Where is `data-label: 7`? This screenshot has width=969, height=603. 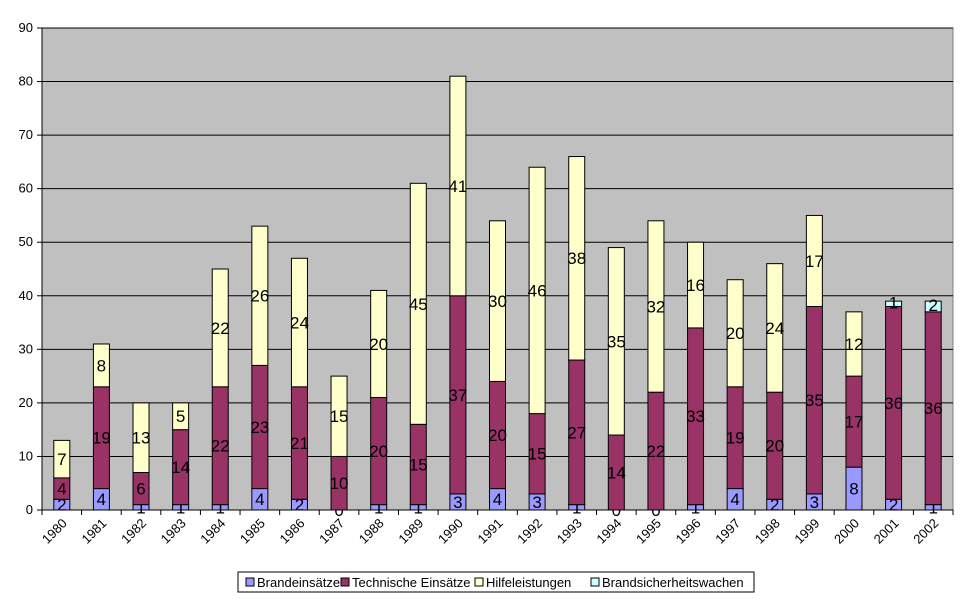 data-label: 7 is located at coordinates (61, 459).